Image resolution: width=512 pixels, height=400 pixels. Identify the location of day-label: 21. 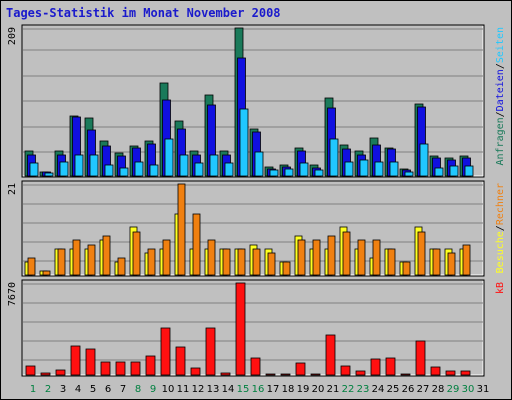
(333, 389).